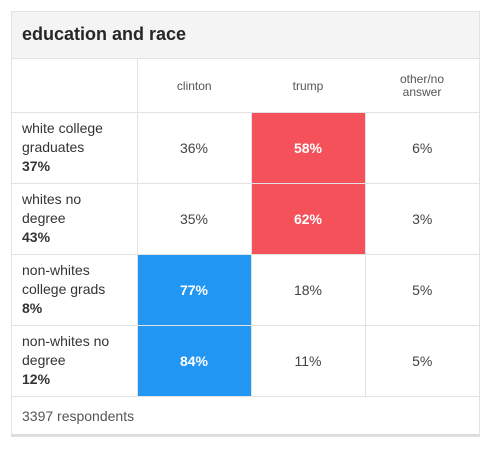 Image resolution: width=498 pixels, height=452 pixels. I want to click on value-trump: 58%, so click(307, 148).